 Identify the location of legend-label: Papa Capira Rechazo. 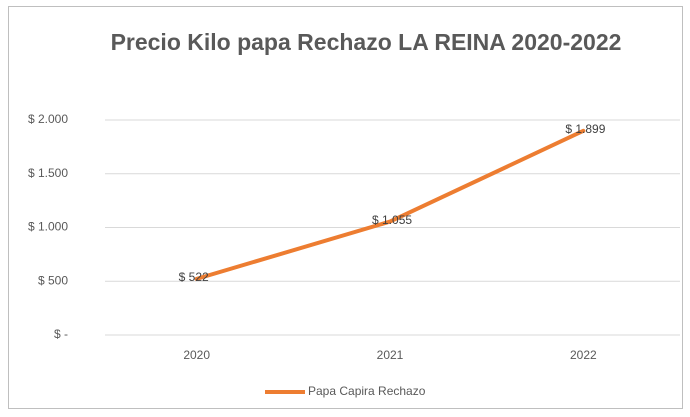
(367, 391).